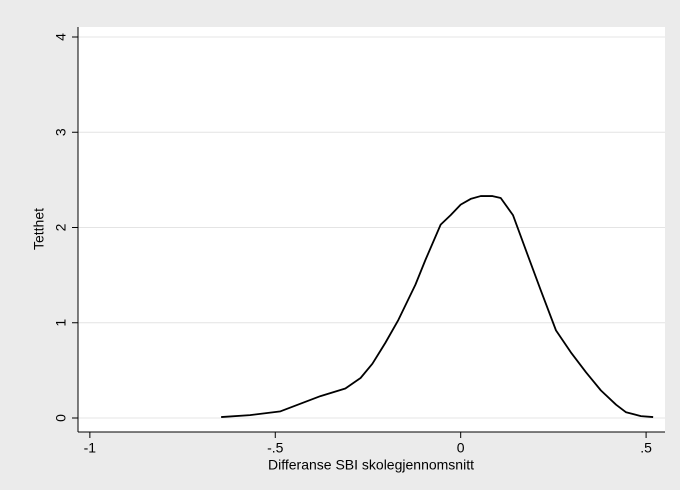 The image size is (680, 490). What do you see at coordinates (371, 465) in the screenshot?
I see `x-axis-title: Differanse SBI skolegjennomsnitt` at bounding box center [371, 465].